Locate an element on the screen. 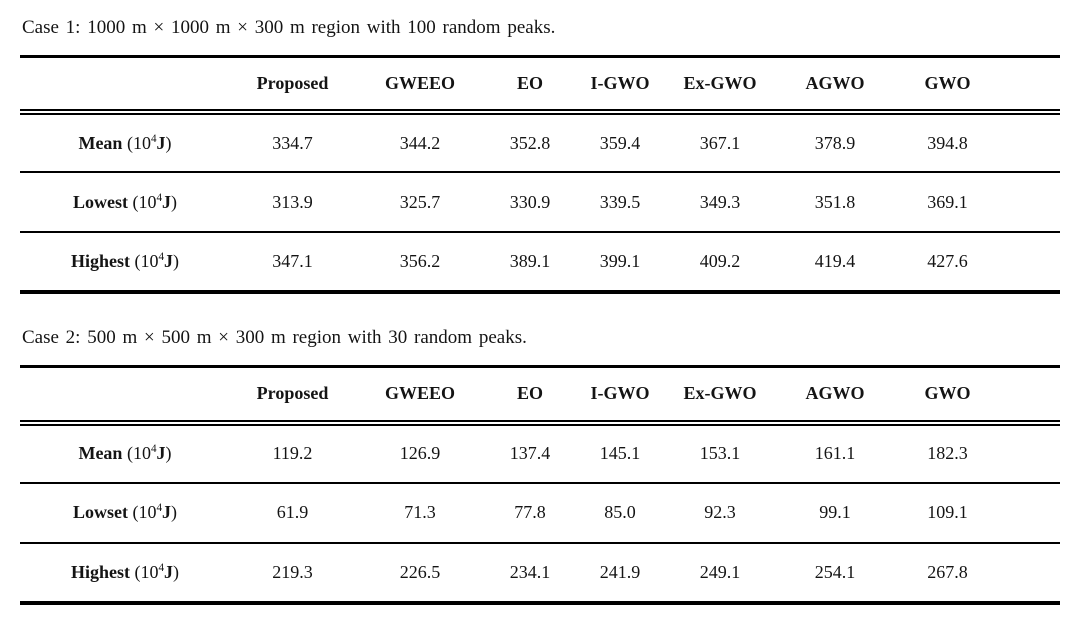  cell-value: 349.3 is located at coordinates (720, 201).